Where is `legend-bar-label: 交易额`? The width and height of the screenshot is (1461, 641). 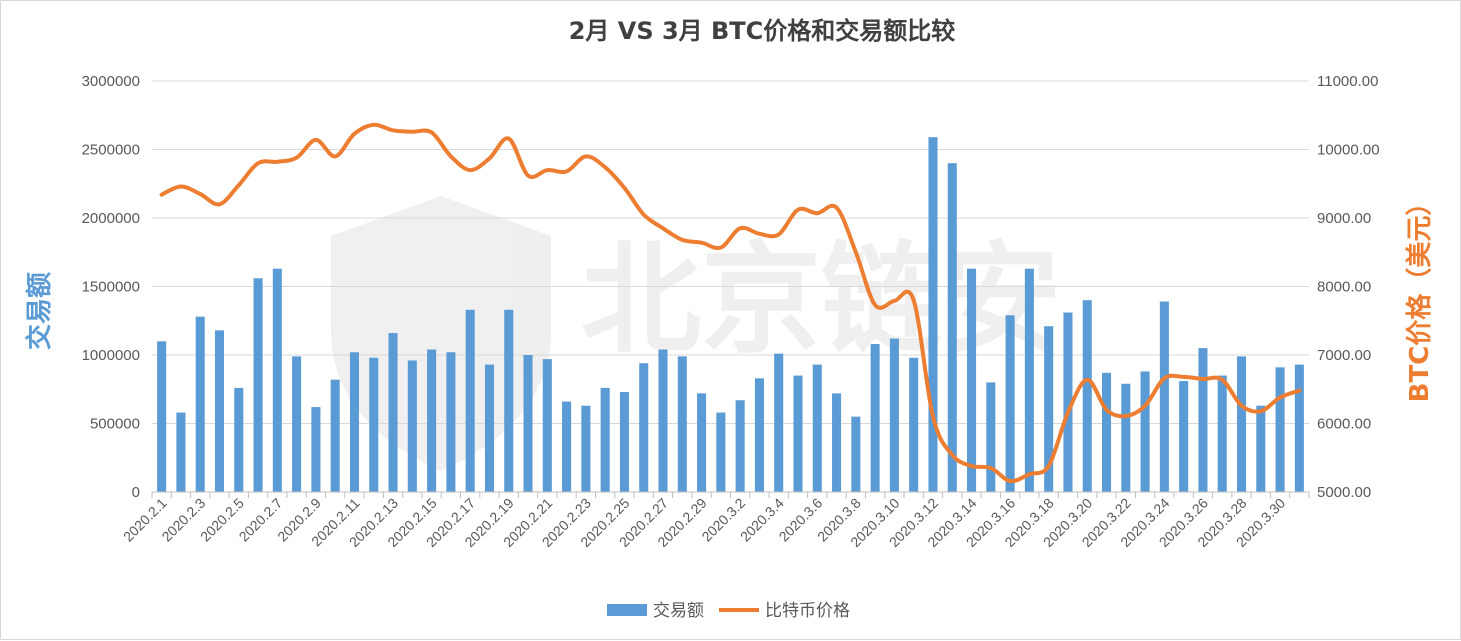
legend-bar-label: 交易额 is located at coordinates (678, 611).